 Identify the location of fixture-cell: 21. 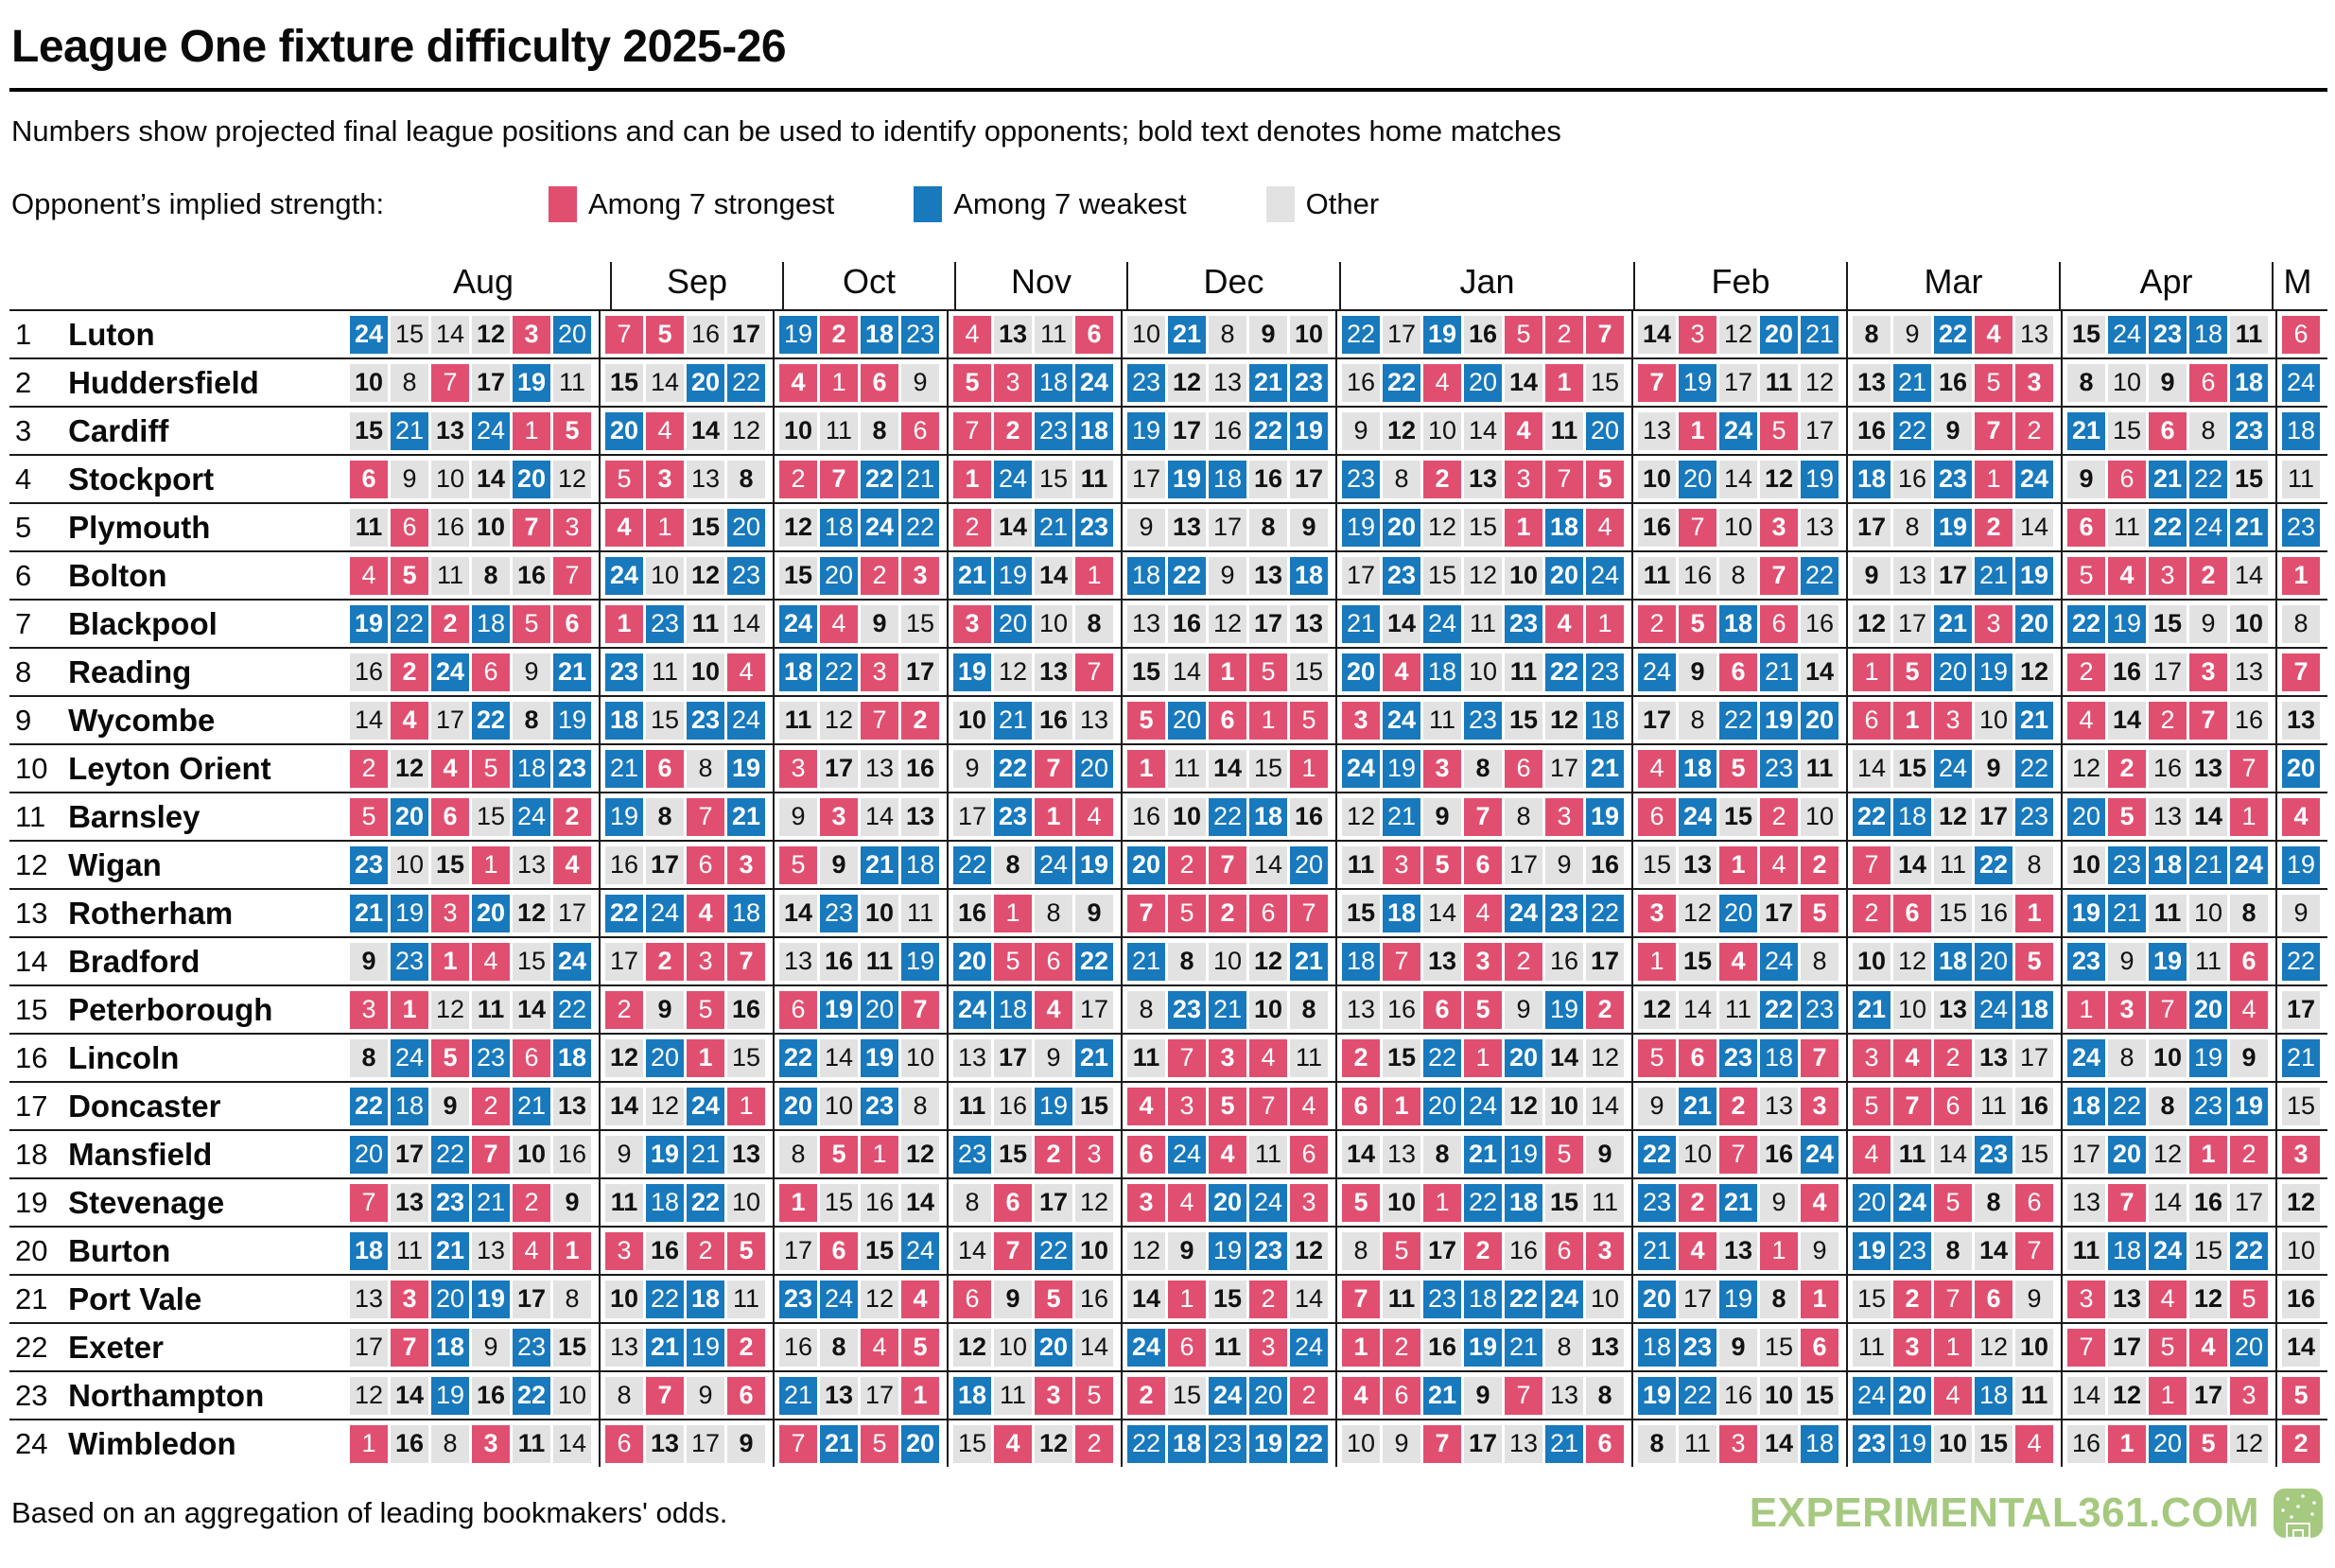
(746, 816).